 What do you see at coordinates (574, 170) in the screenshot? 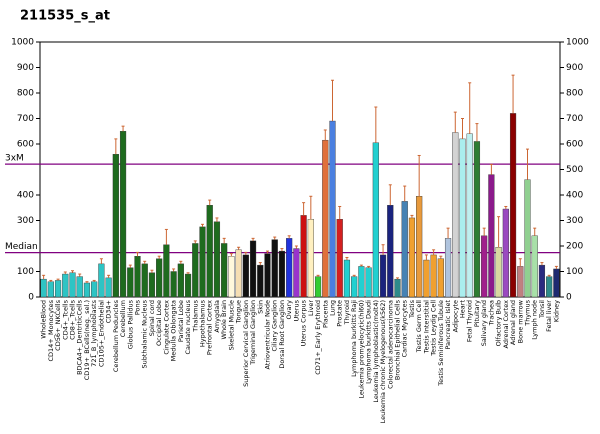
I see `y2-tick-label: 500` at bounding box center [574, 170].